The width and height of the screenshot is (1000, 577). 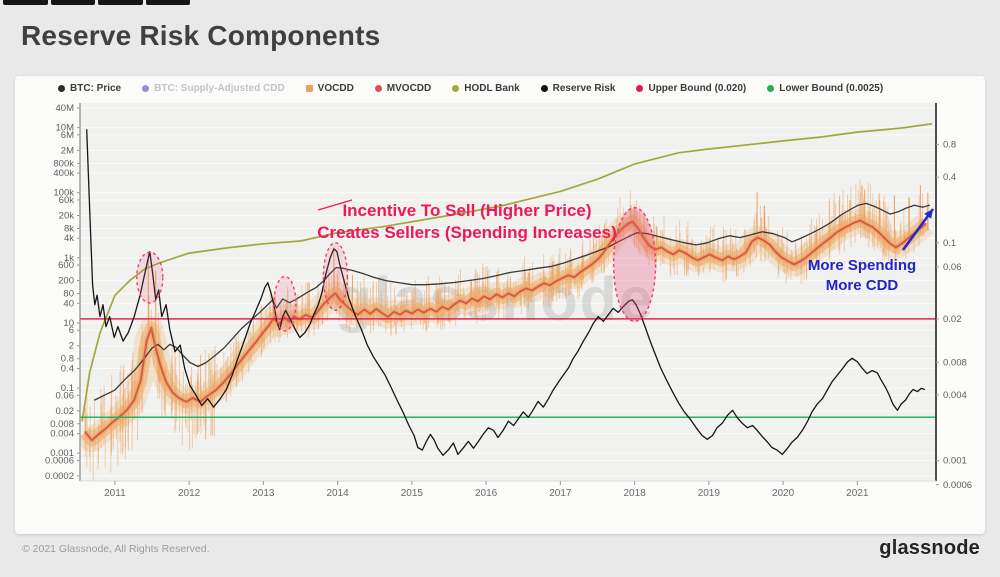 I want to click on svg-text: 600, so click(x=66, y=265).